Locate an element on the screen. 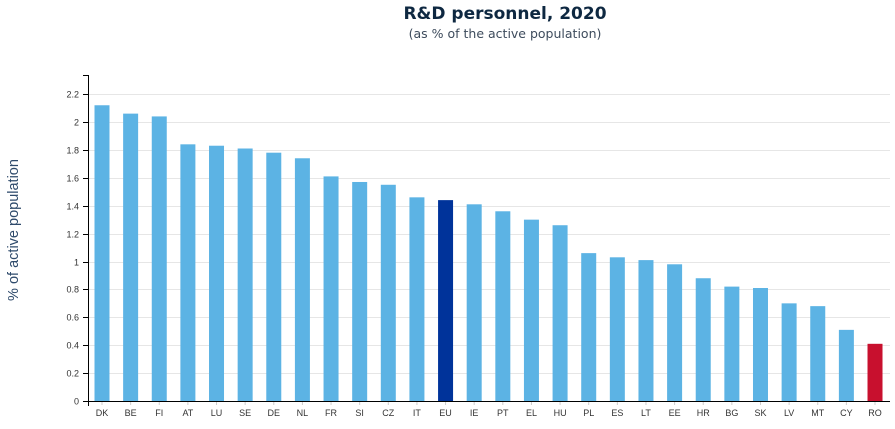 The width and height of the screenshot is (895, 429). bar-pt is located at coordinates (503, 306).